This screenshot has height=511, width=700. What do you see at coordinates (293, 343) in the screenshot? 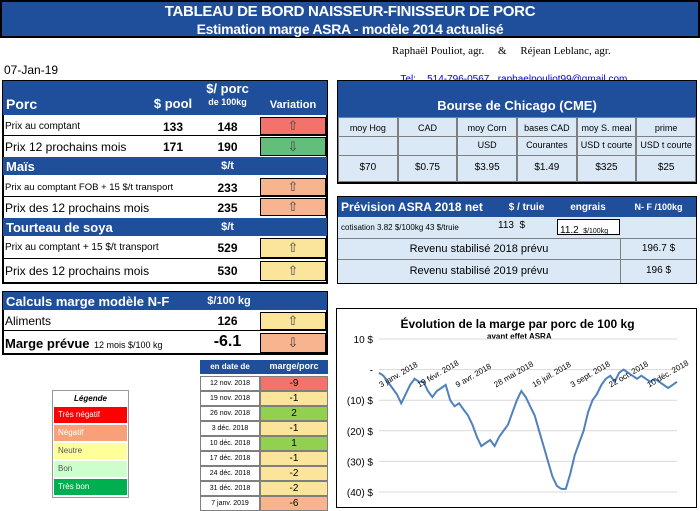
I see `marge-arrow-down-icon: ⇩` at bounding box center [293, 343].